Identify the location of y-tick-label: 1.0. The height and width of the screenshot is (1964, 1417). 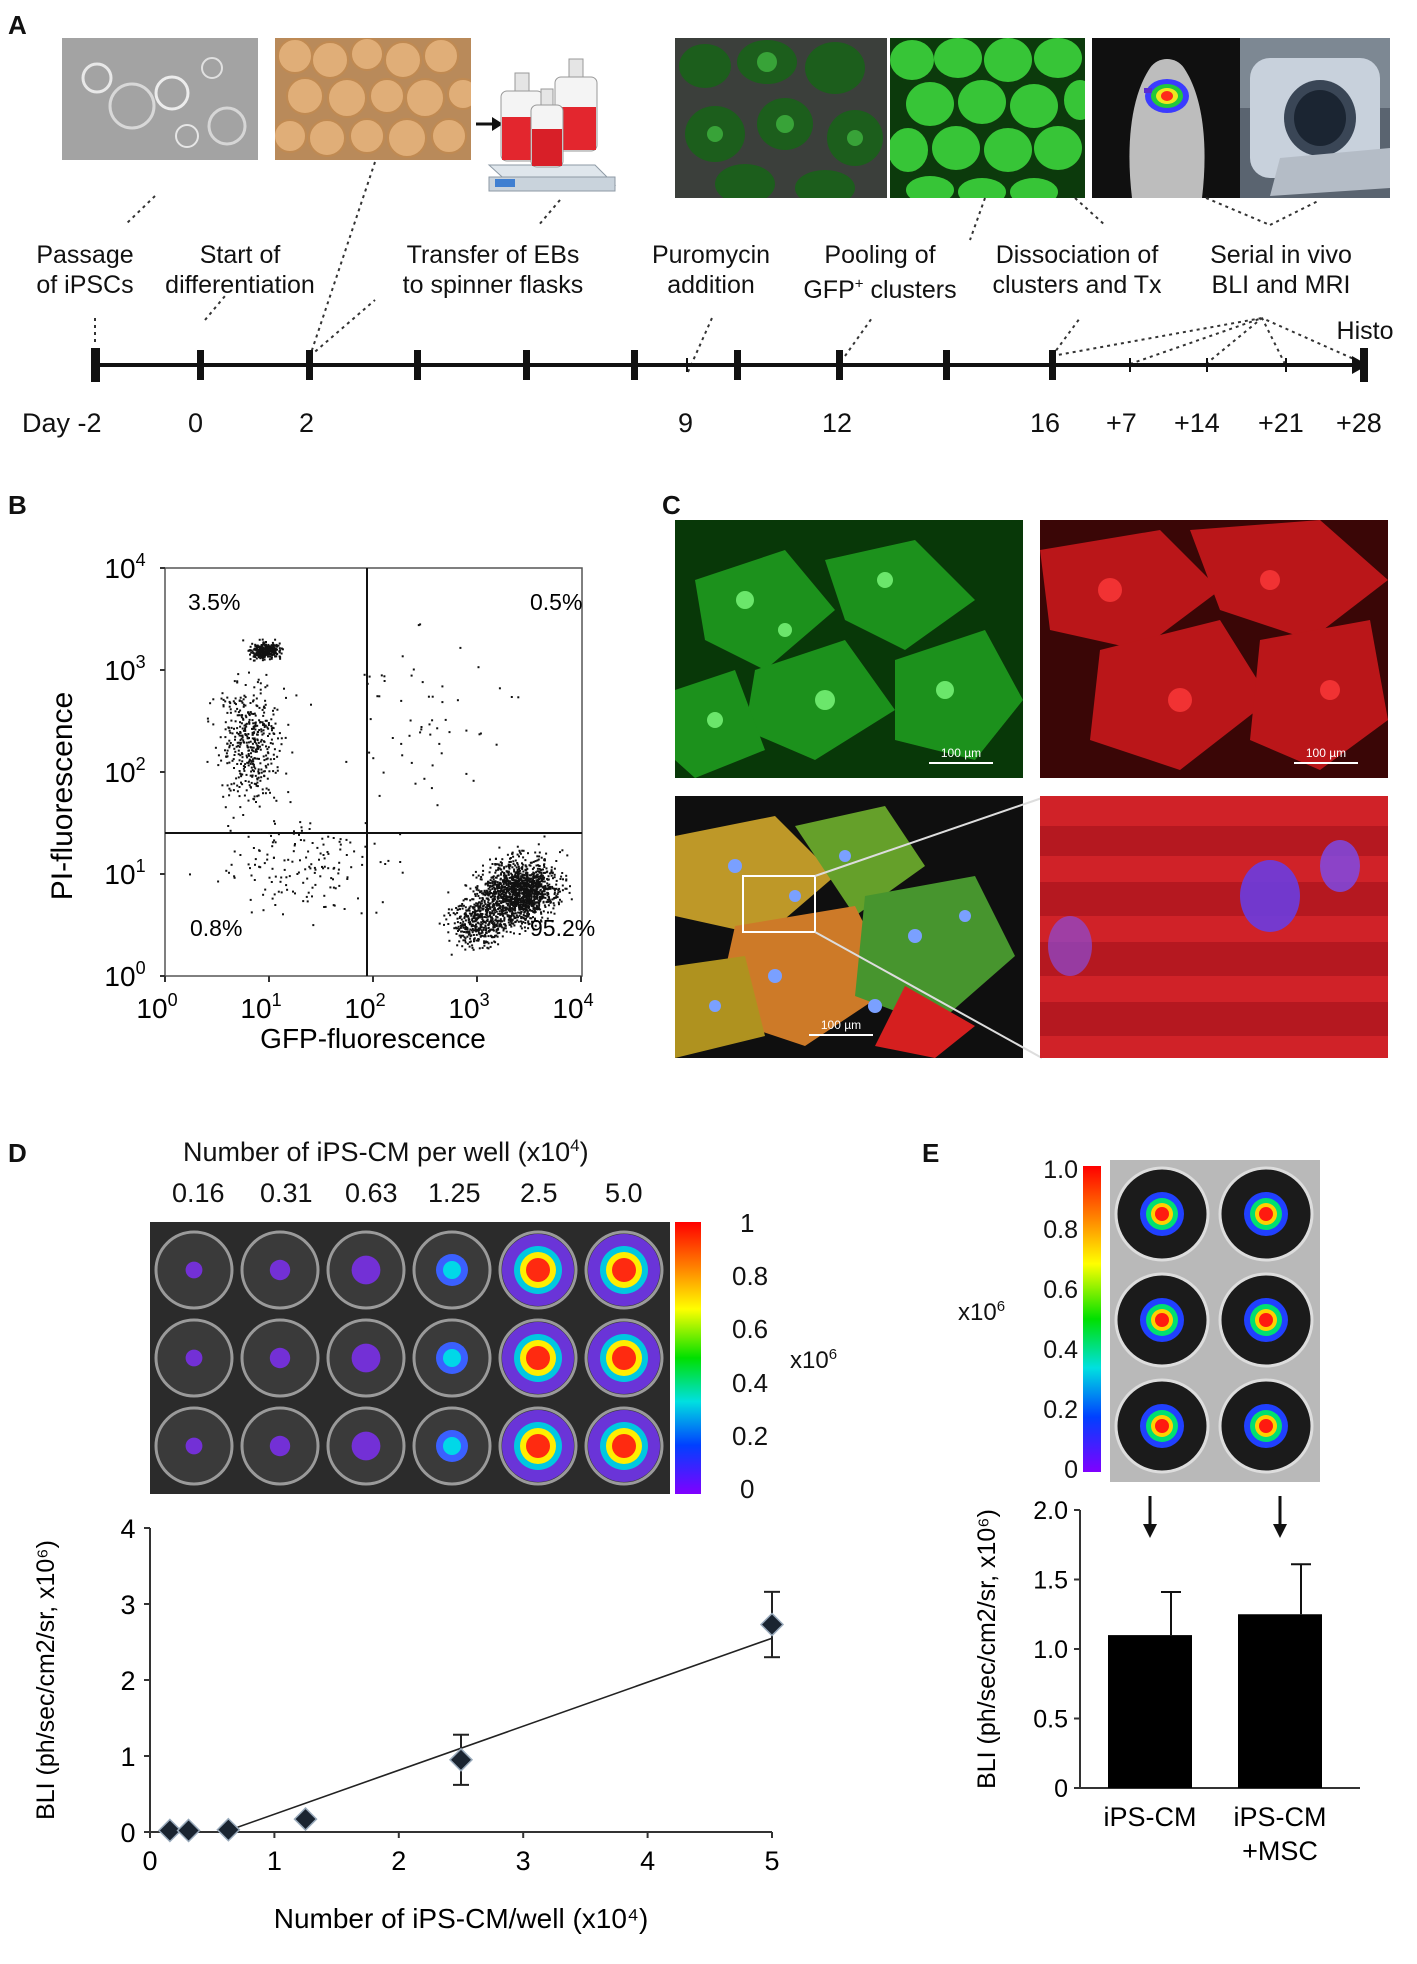
(1050, 1650).